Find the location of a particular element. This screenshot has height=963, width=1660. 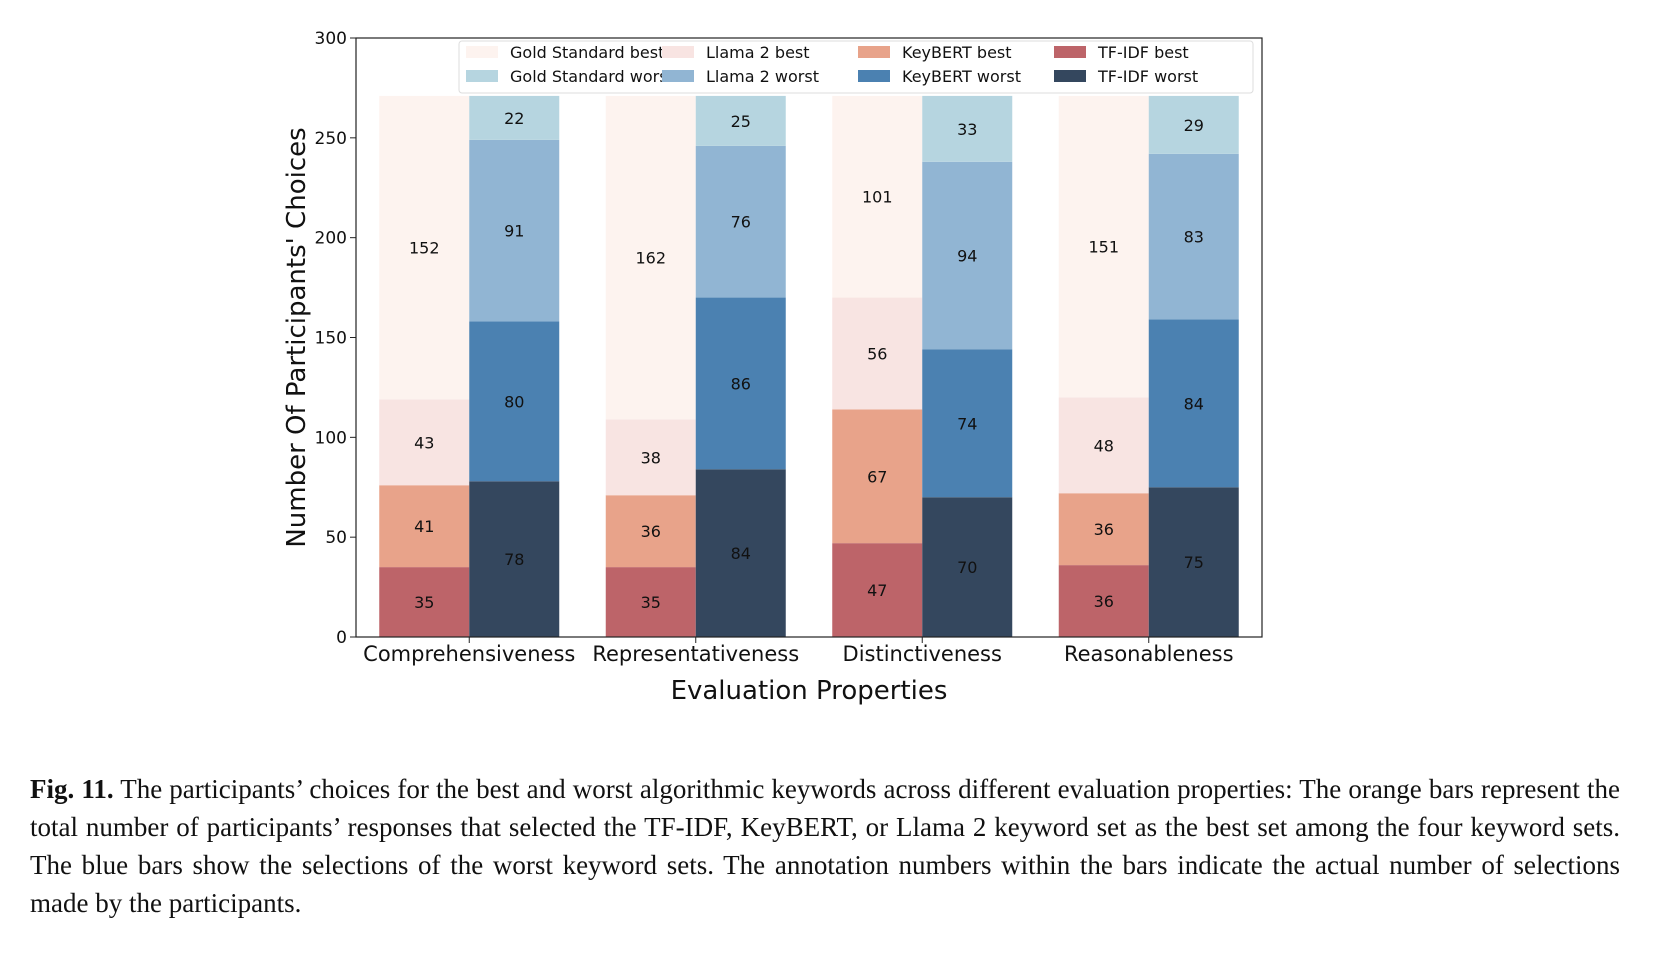

bar-gold-standard-best-comprehensiveness is located at coordinates (424, 247).